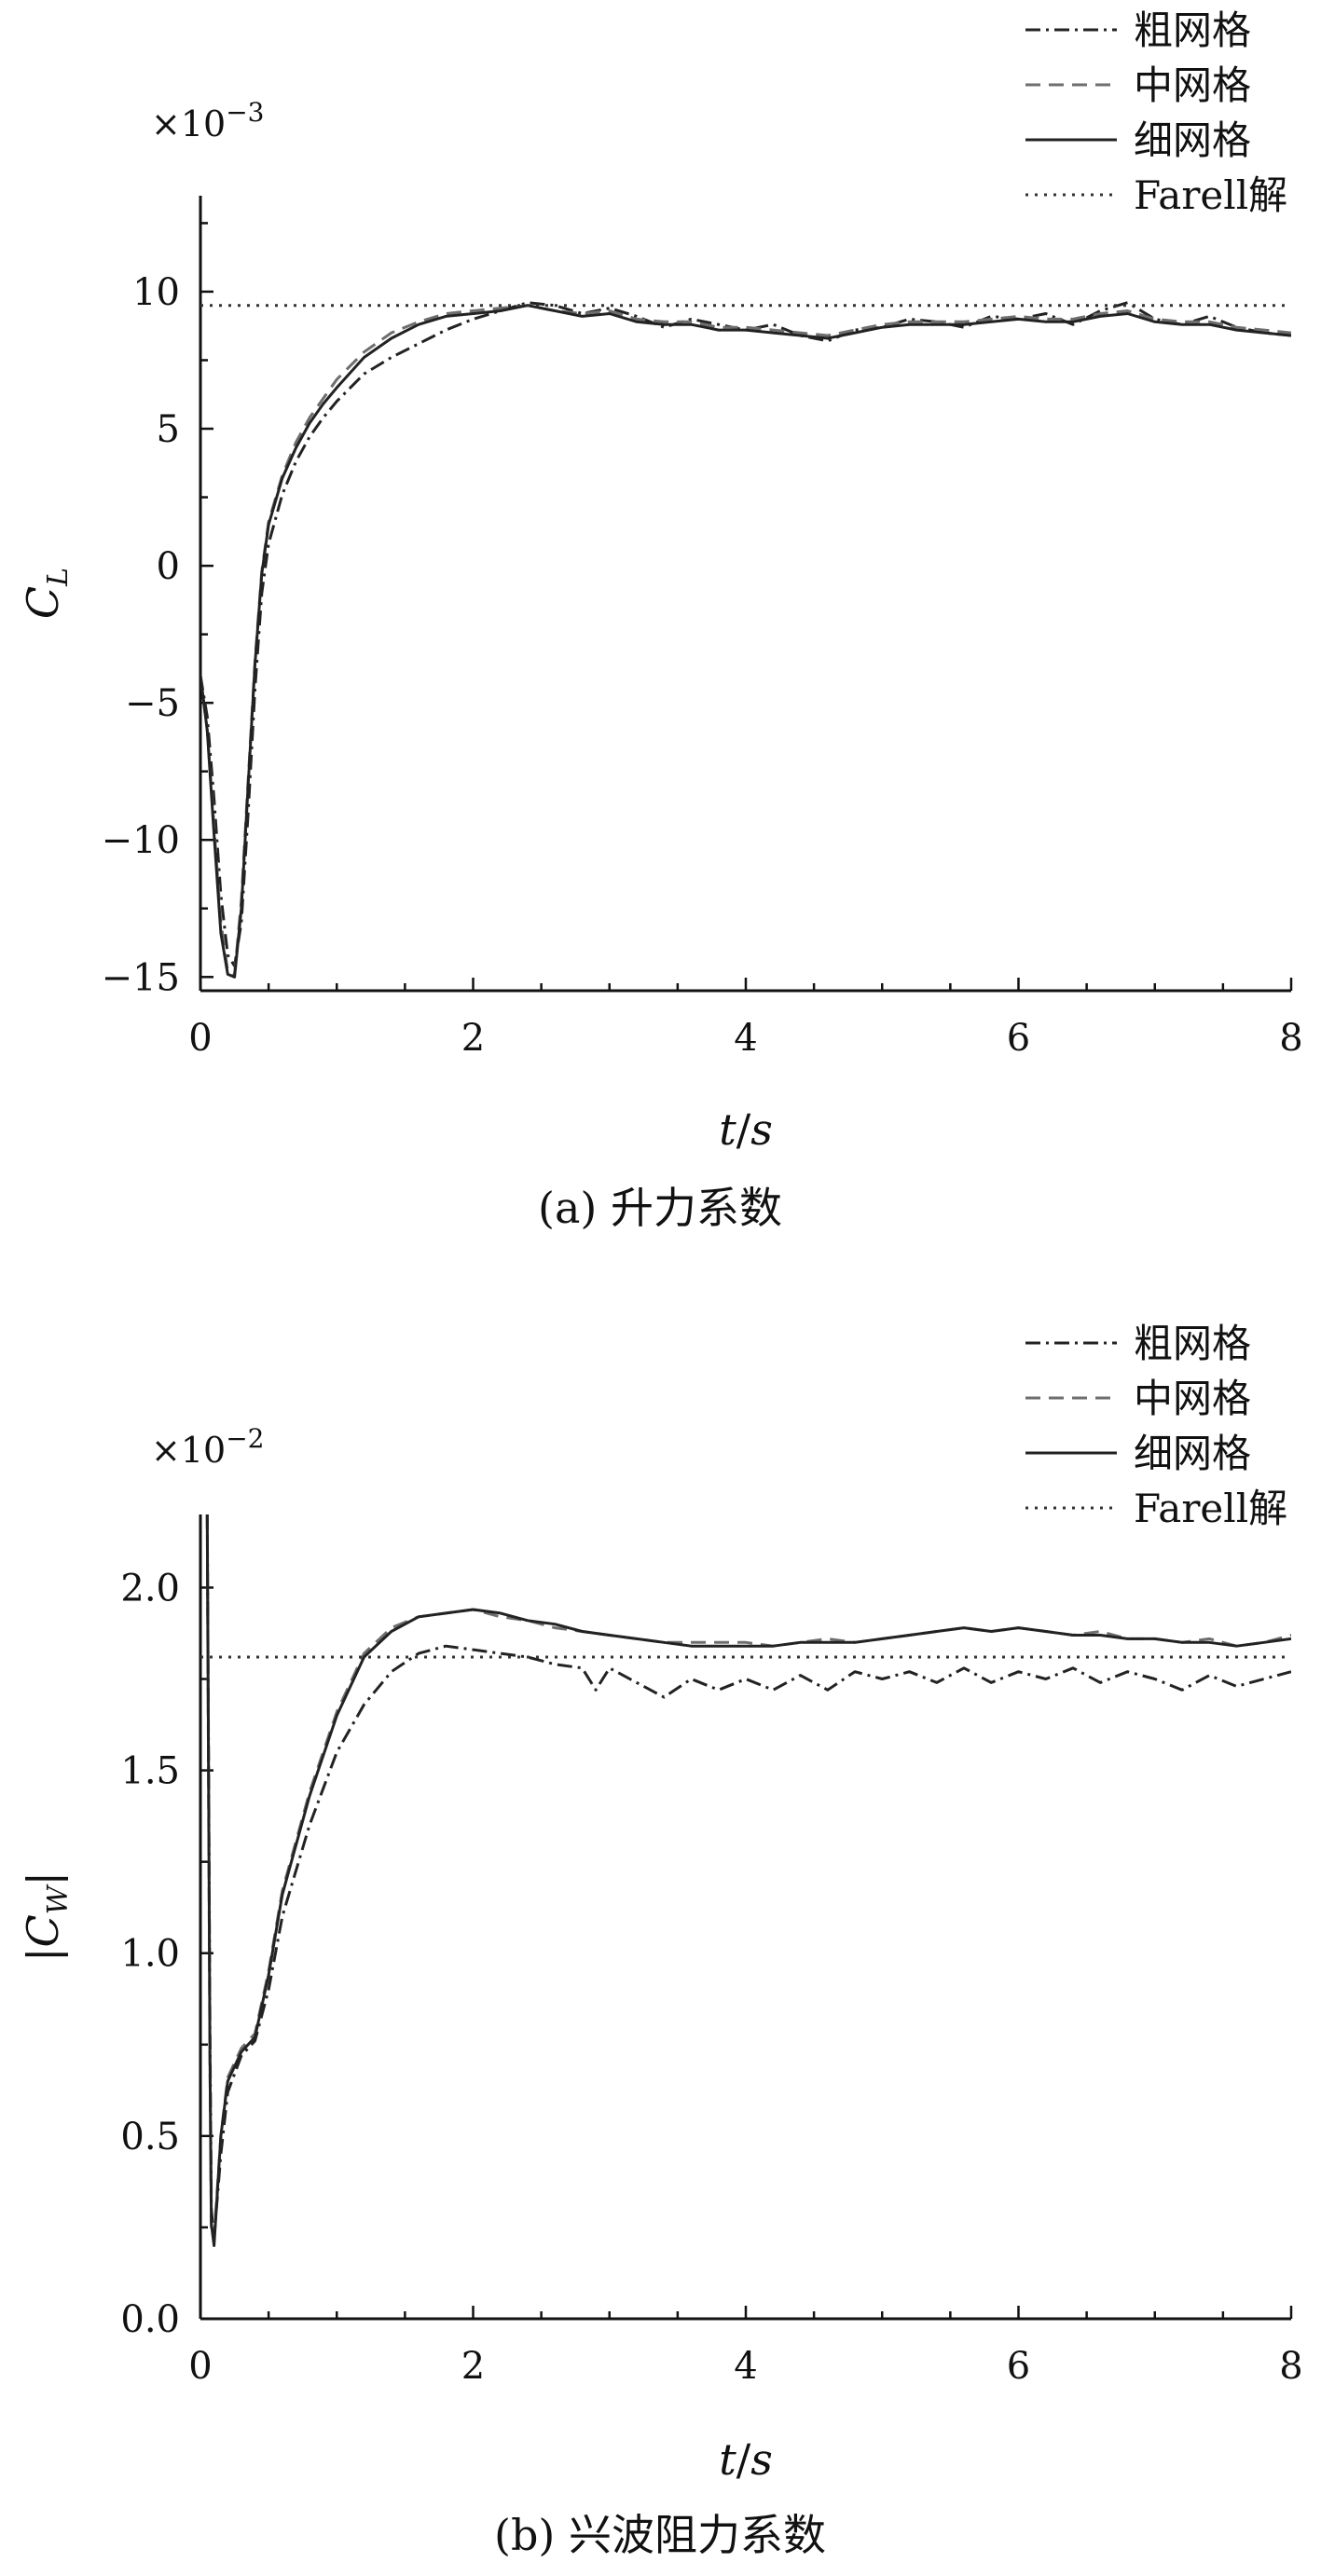  Describe the element at coordinates (141, 840) in the screenshot. I see `y-tick-label: −10` at that location.